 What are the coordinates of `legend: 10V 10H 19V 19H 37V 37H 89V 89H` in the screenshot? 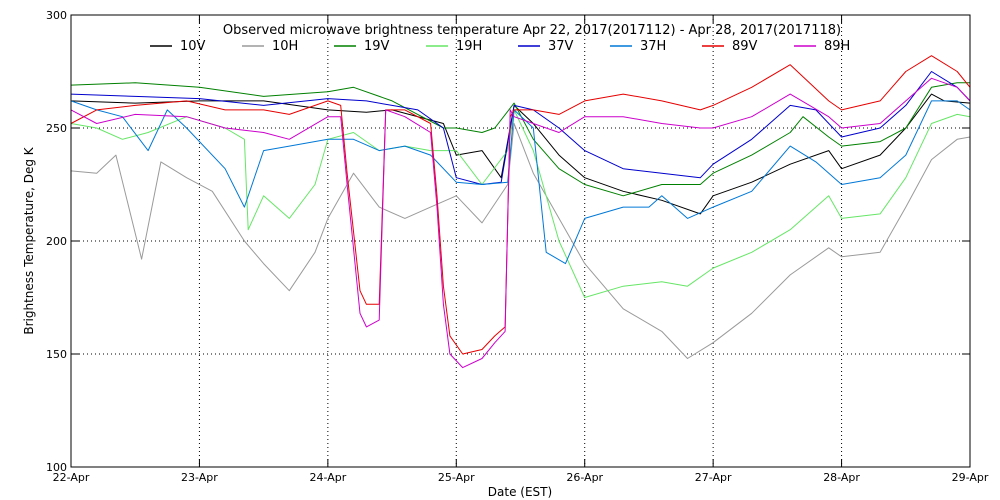 It's located at (500, 46).